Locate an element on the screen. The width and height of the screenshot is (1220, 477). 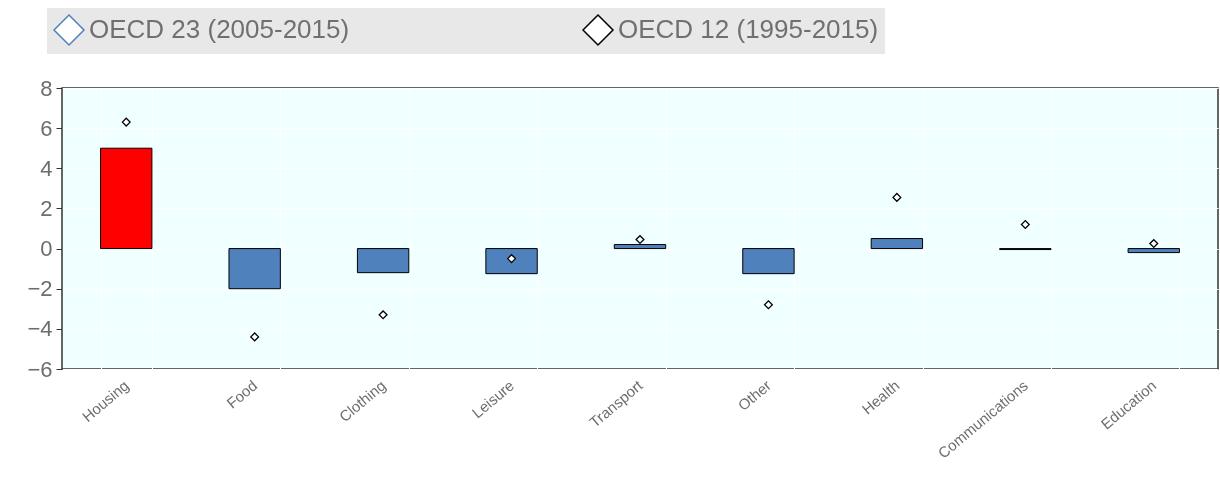
y-tick-label: 0 is located at coordinates (46, 249).